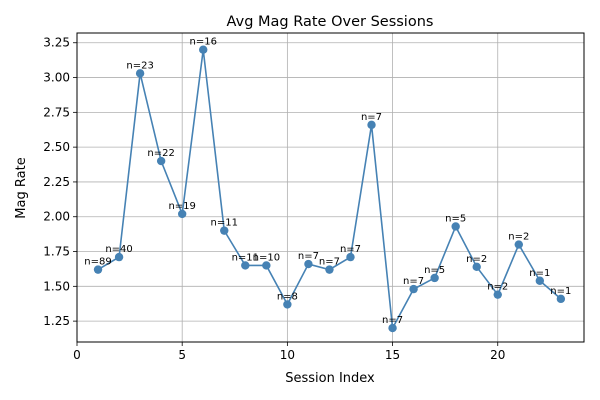 This screenshot has width=600, height=400. Describe the element at coordinates (392, 355) in the screenshot. I see `x-tick-label: 15` at that location.